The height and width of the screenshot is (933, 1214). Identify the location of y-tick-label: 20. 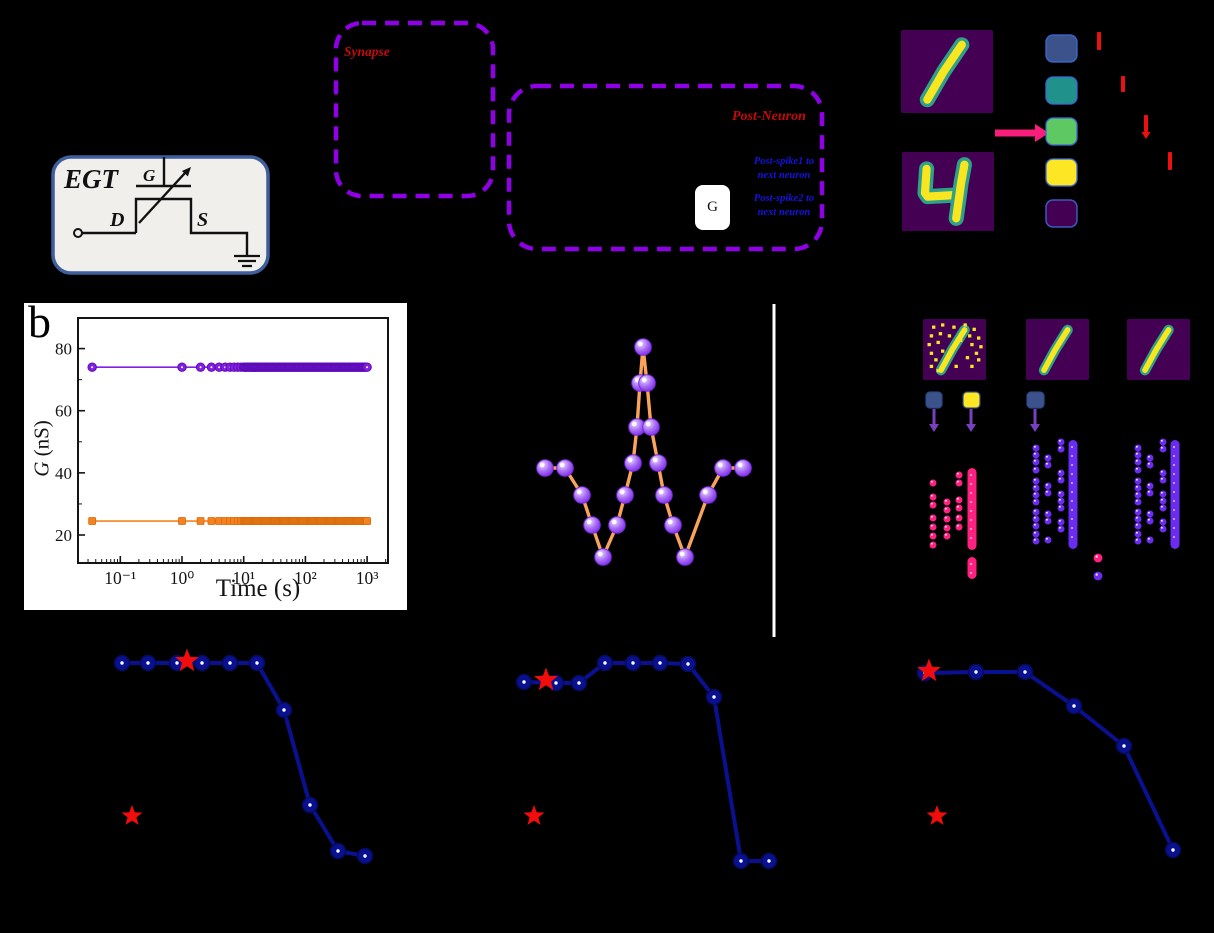
(63, 535).